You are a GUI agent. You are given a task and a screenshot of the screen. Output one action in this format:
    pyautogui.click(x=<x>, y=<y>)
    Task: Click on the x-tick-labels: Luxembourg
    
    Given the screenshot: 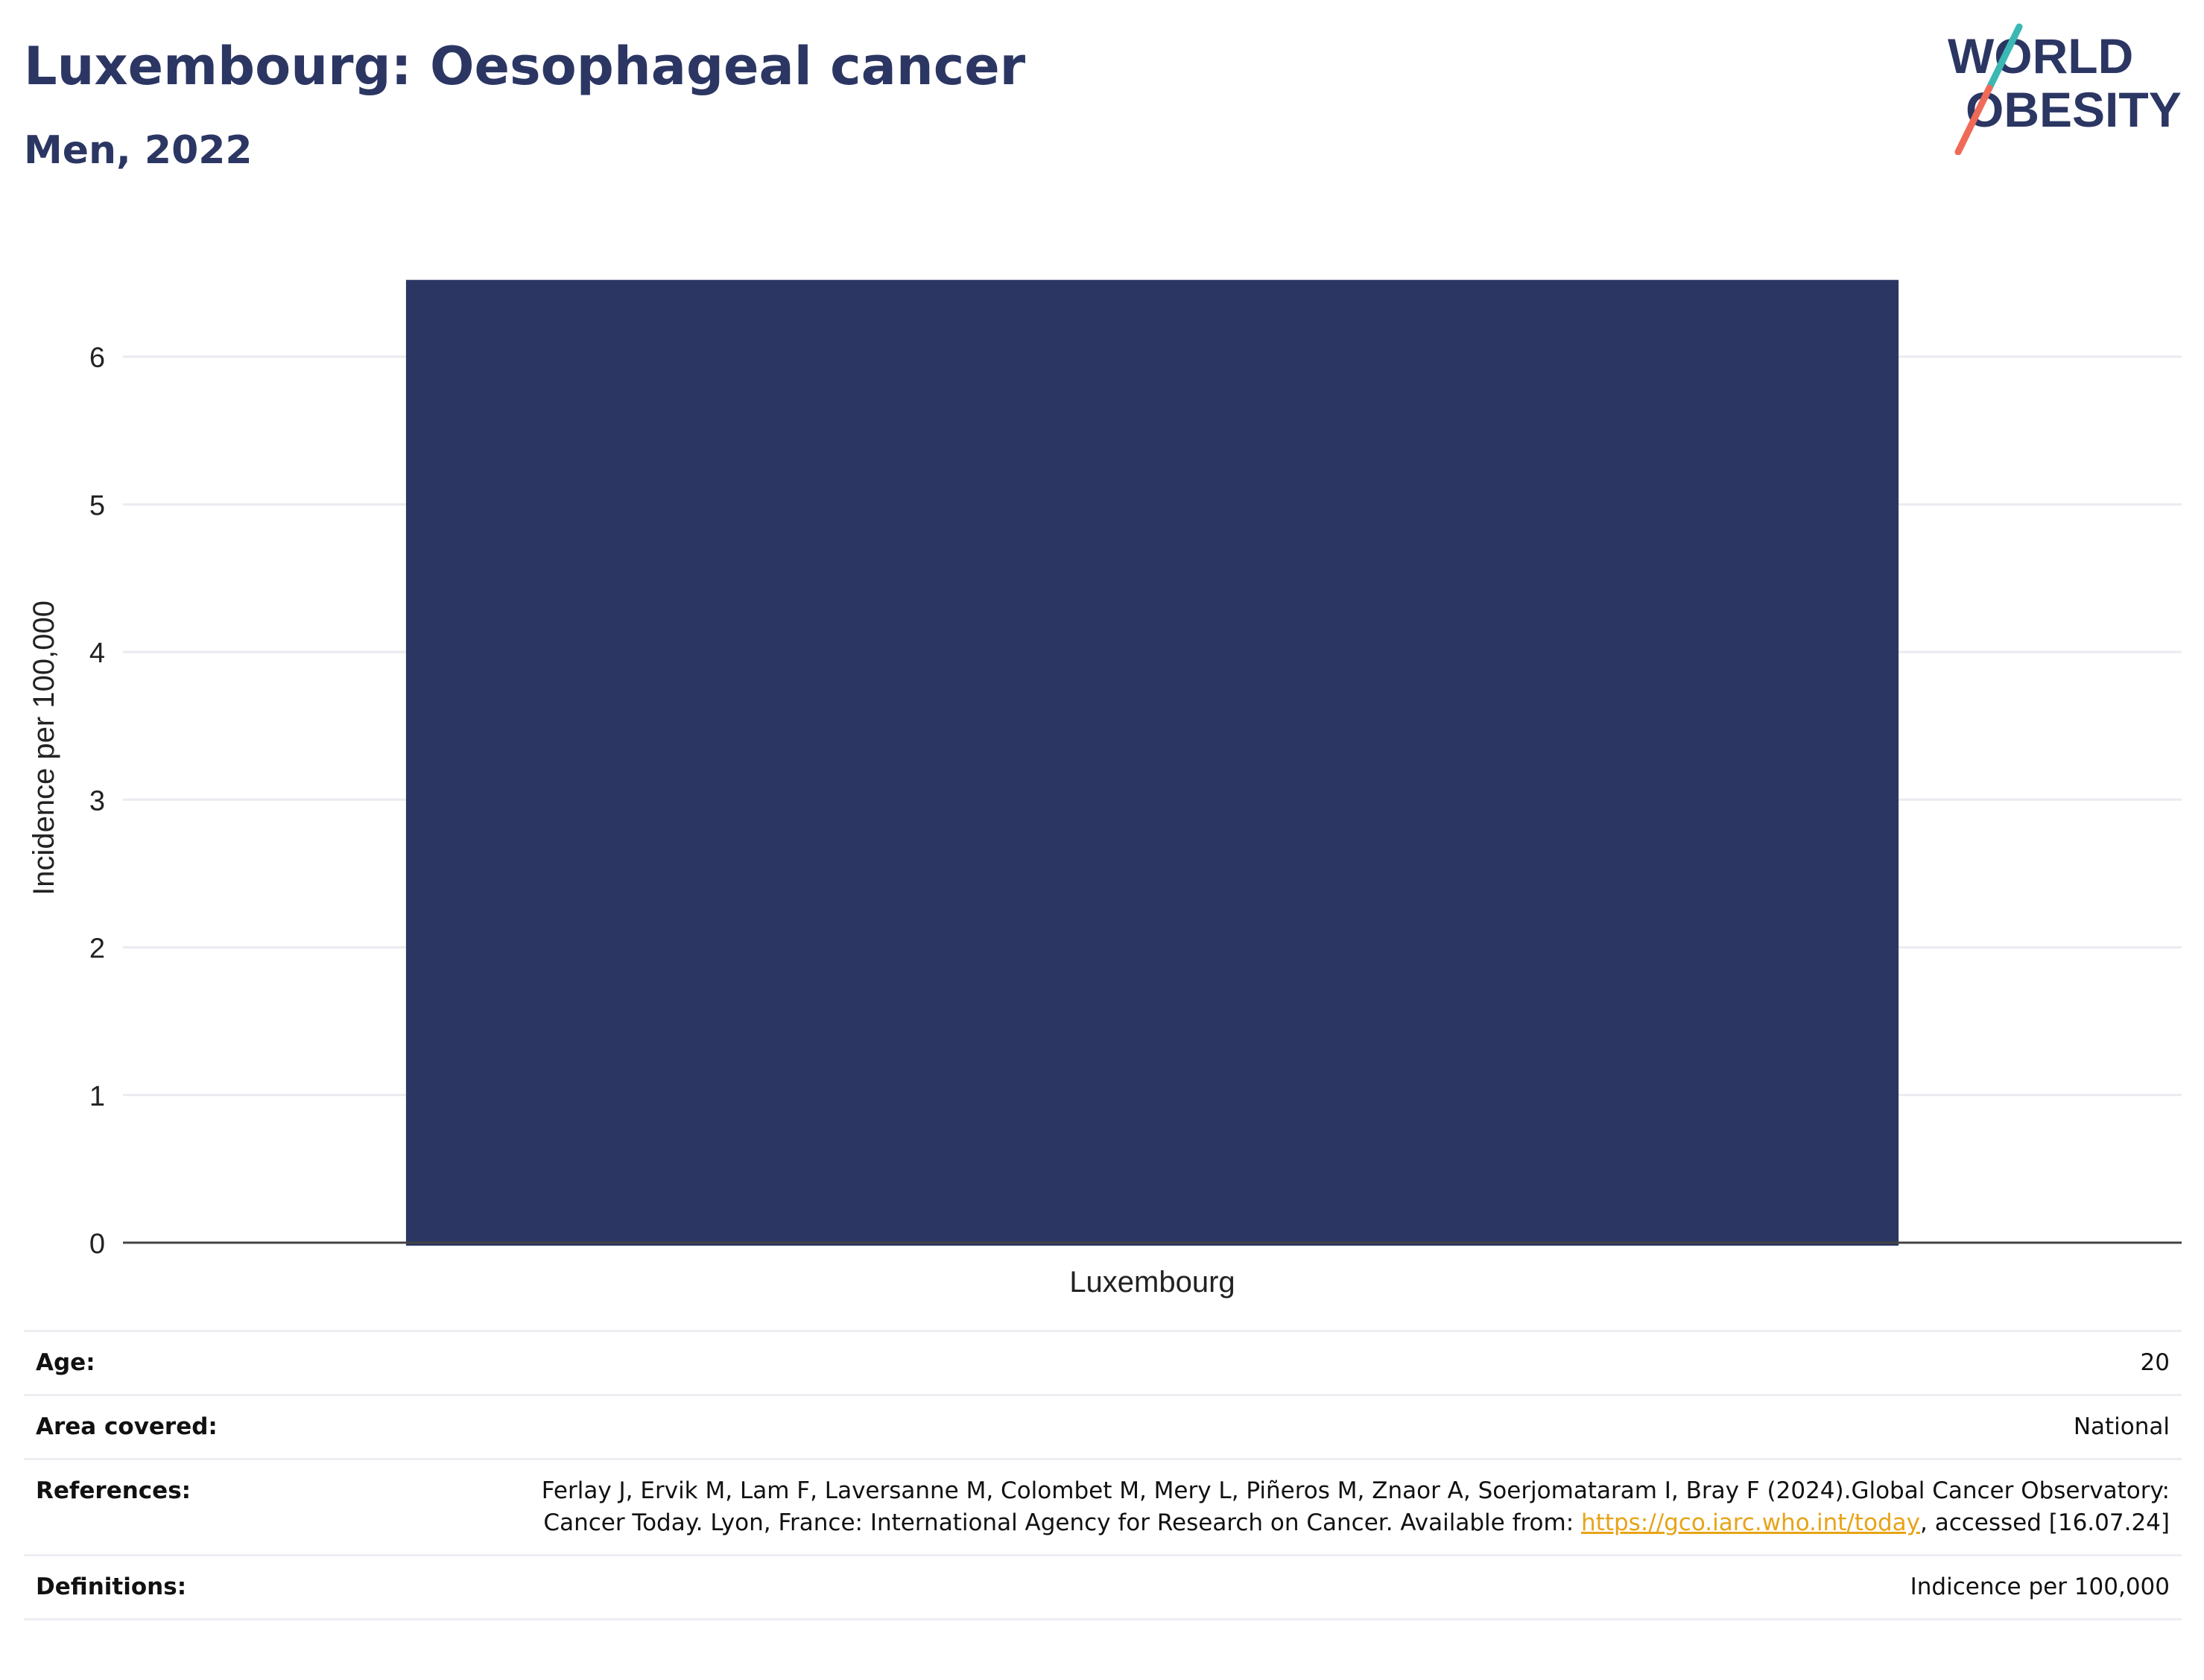 What is the action you would take?
    pyautogui.click(x=1152, y=1282)
    